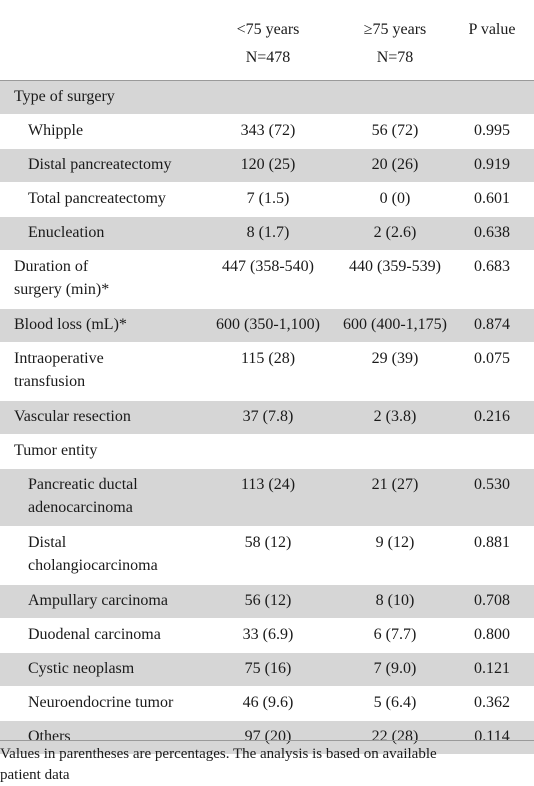  I want to click on cell-under-75: 115 (28), so click(268, 358).